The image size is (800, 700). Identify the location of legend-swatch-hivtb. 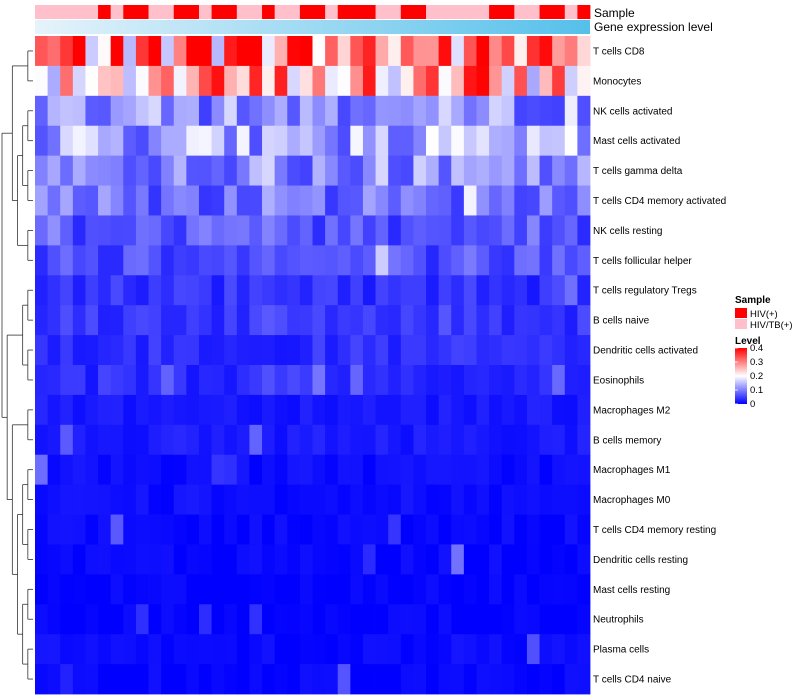
(741, 324).